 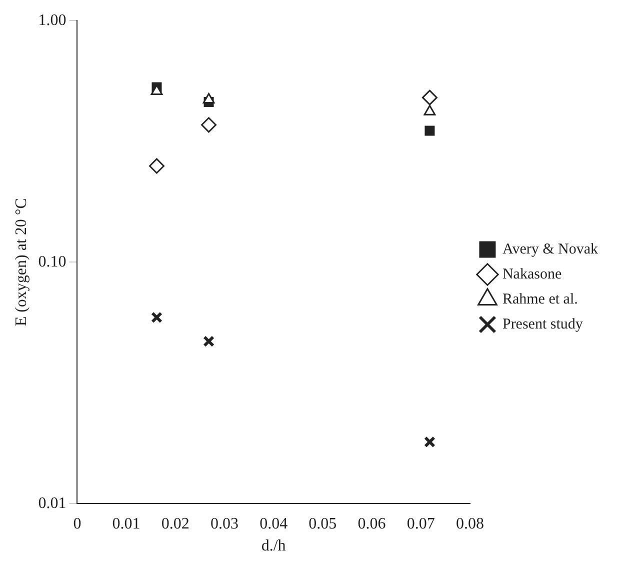 What do you see at coordinates (322, 523) in the screenshot?
I see `x-tick-label: 0.05` at bounding box center [322, 523].